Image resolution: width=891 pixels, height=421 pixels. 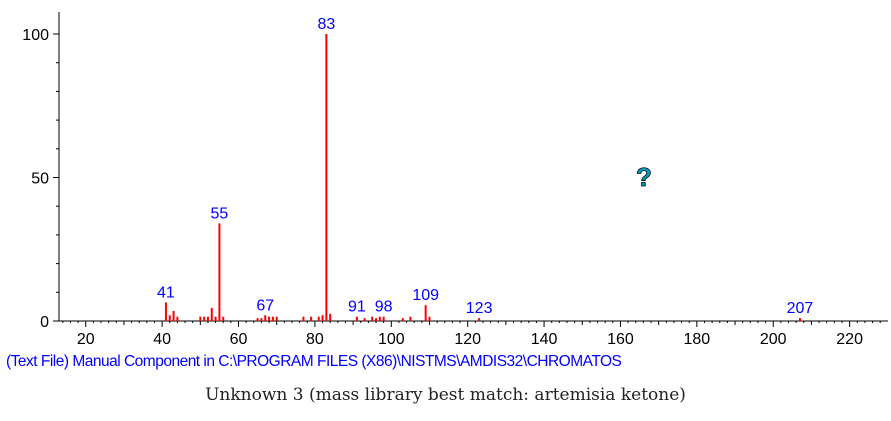 What do you see at coordinates (467, 339) in the screenshot?
I see `x-tick-label: 120` at bounding box center [467, 339].